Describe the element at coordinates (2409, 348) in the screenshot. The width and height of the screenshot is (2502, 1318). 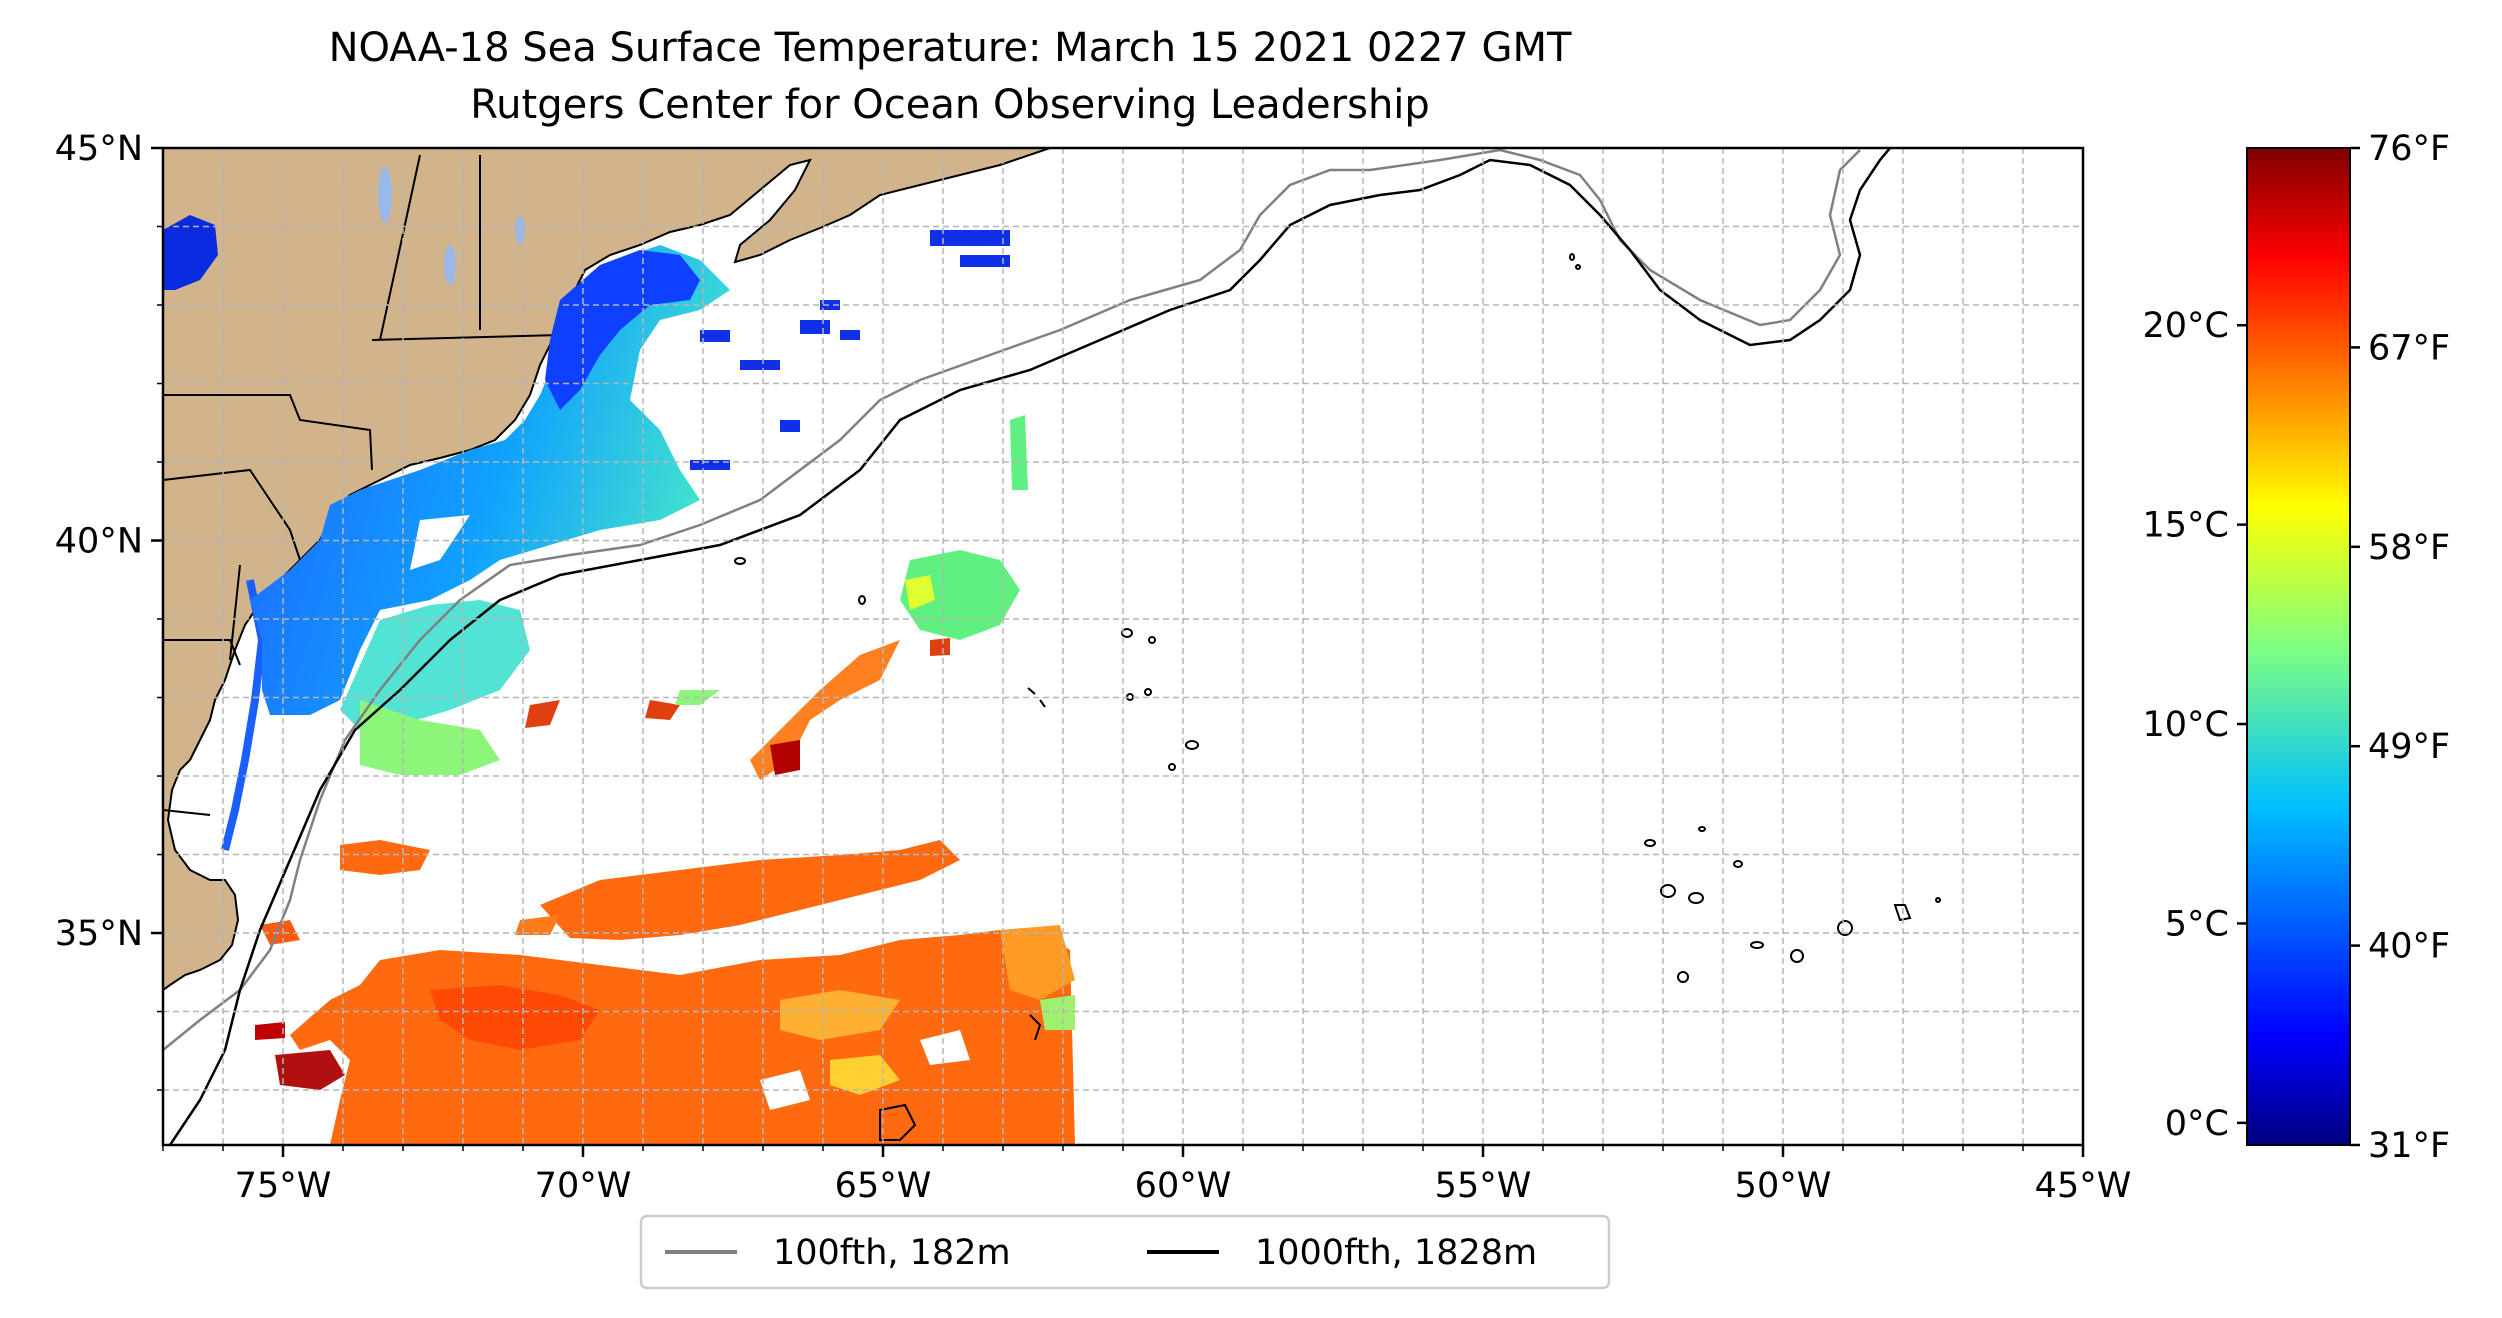
I see `colorbar-f-label: 67°F` at that location.